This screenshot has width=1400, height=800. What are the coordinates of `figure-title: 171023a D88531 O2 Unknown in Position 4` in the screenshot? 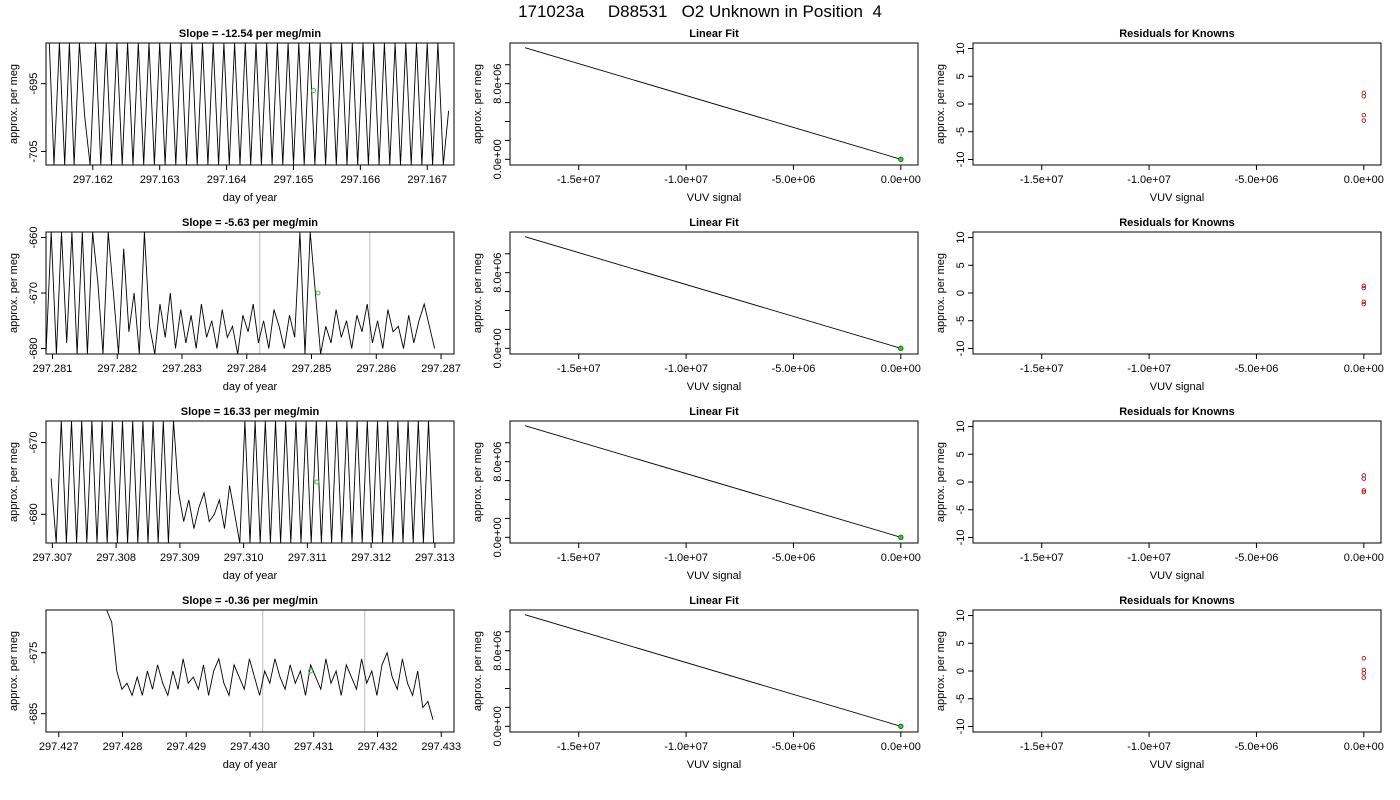 It's located at (700, 11).